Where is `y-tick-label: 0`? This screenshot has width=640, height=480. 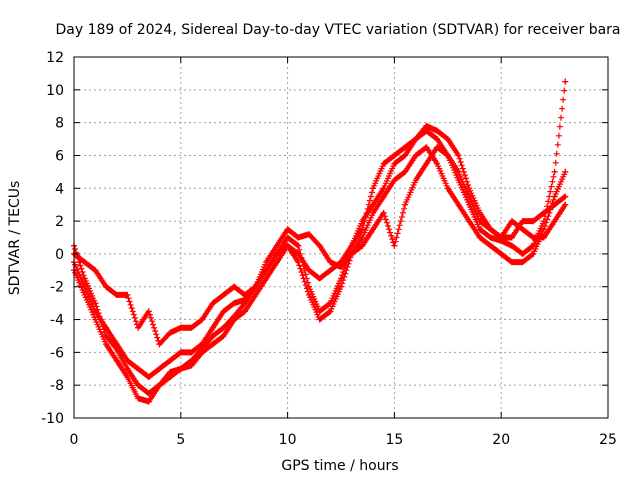 y-tick-label: 0 is located at coordinates (59, 255).